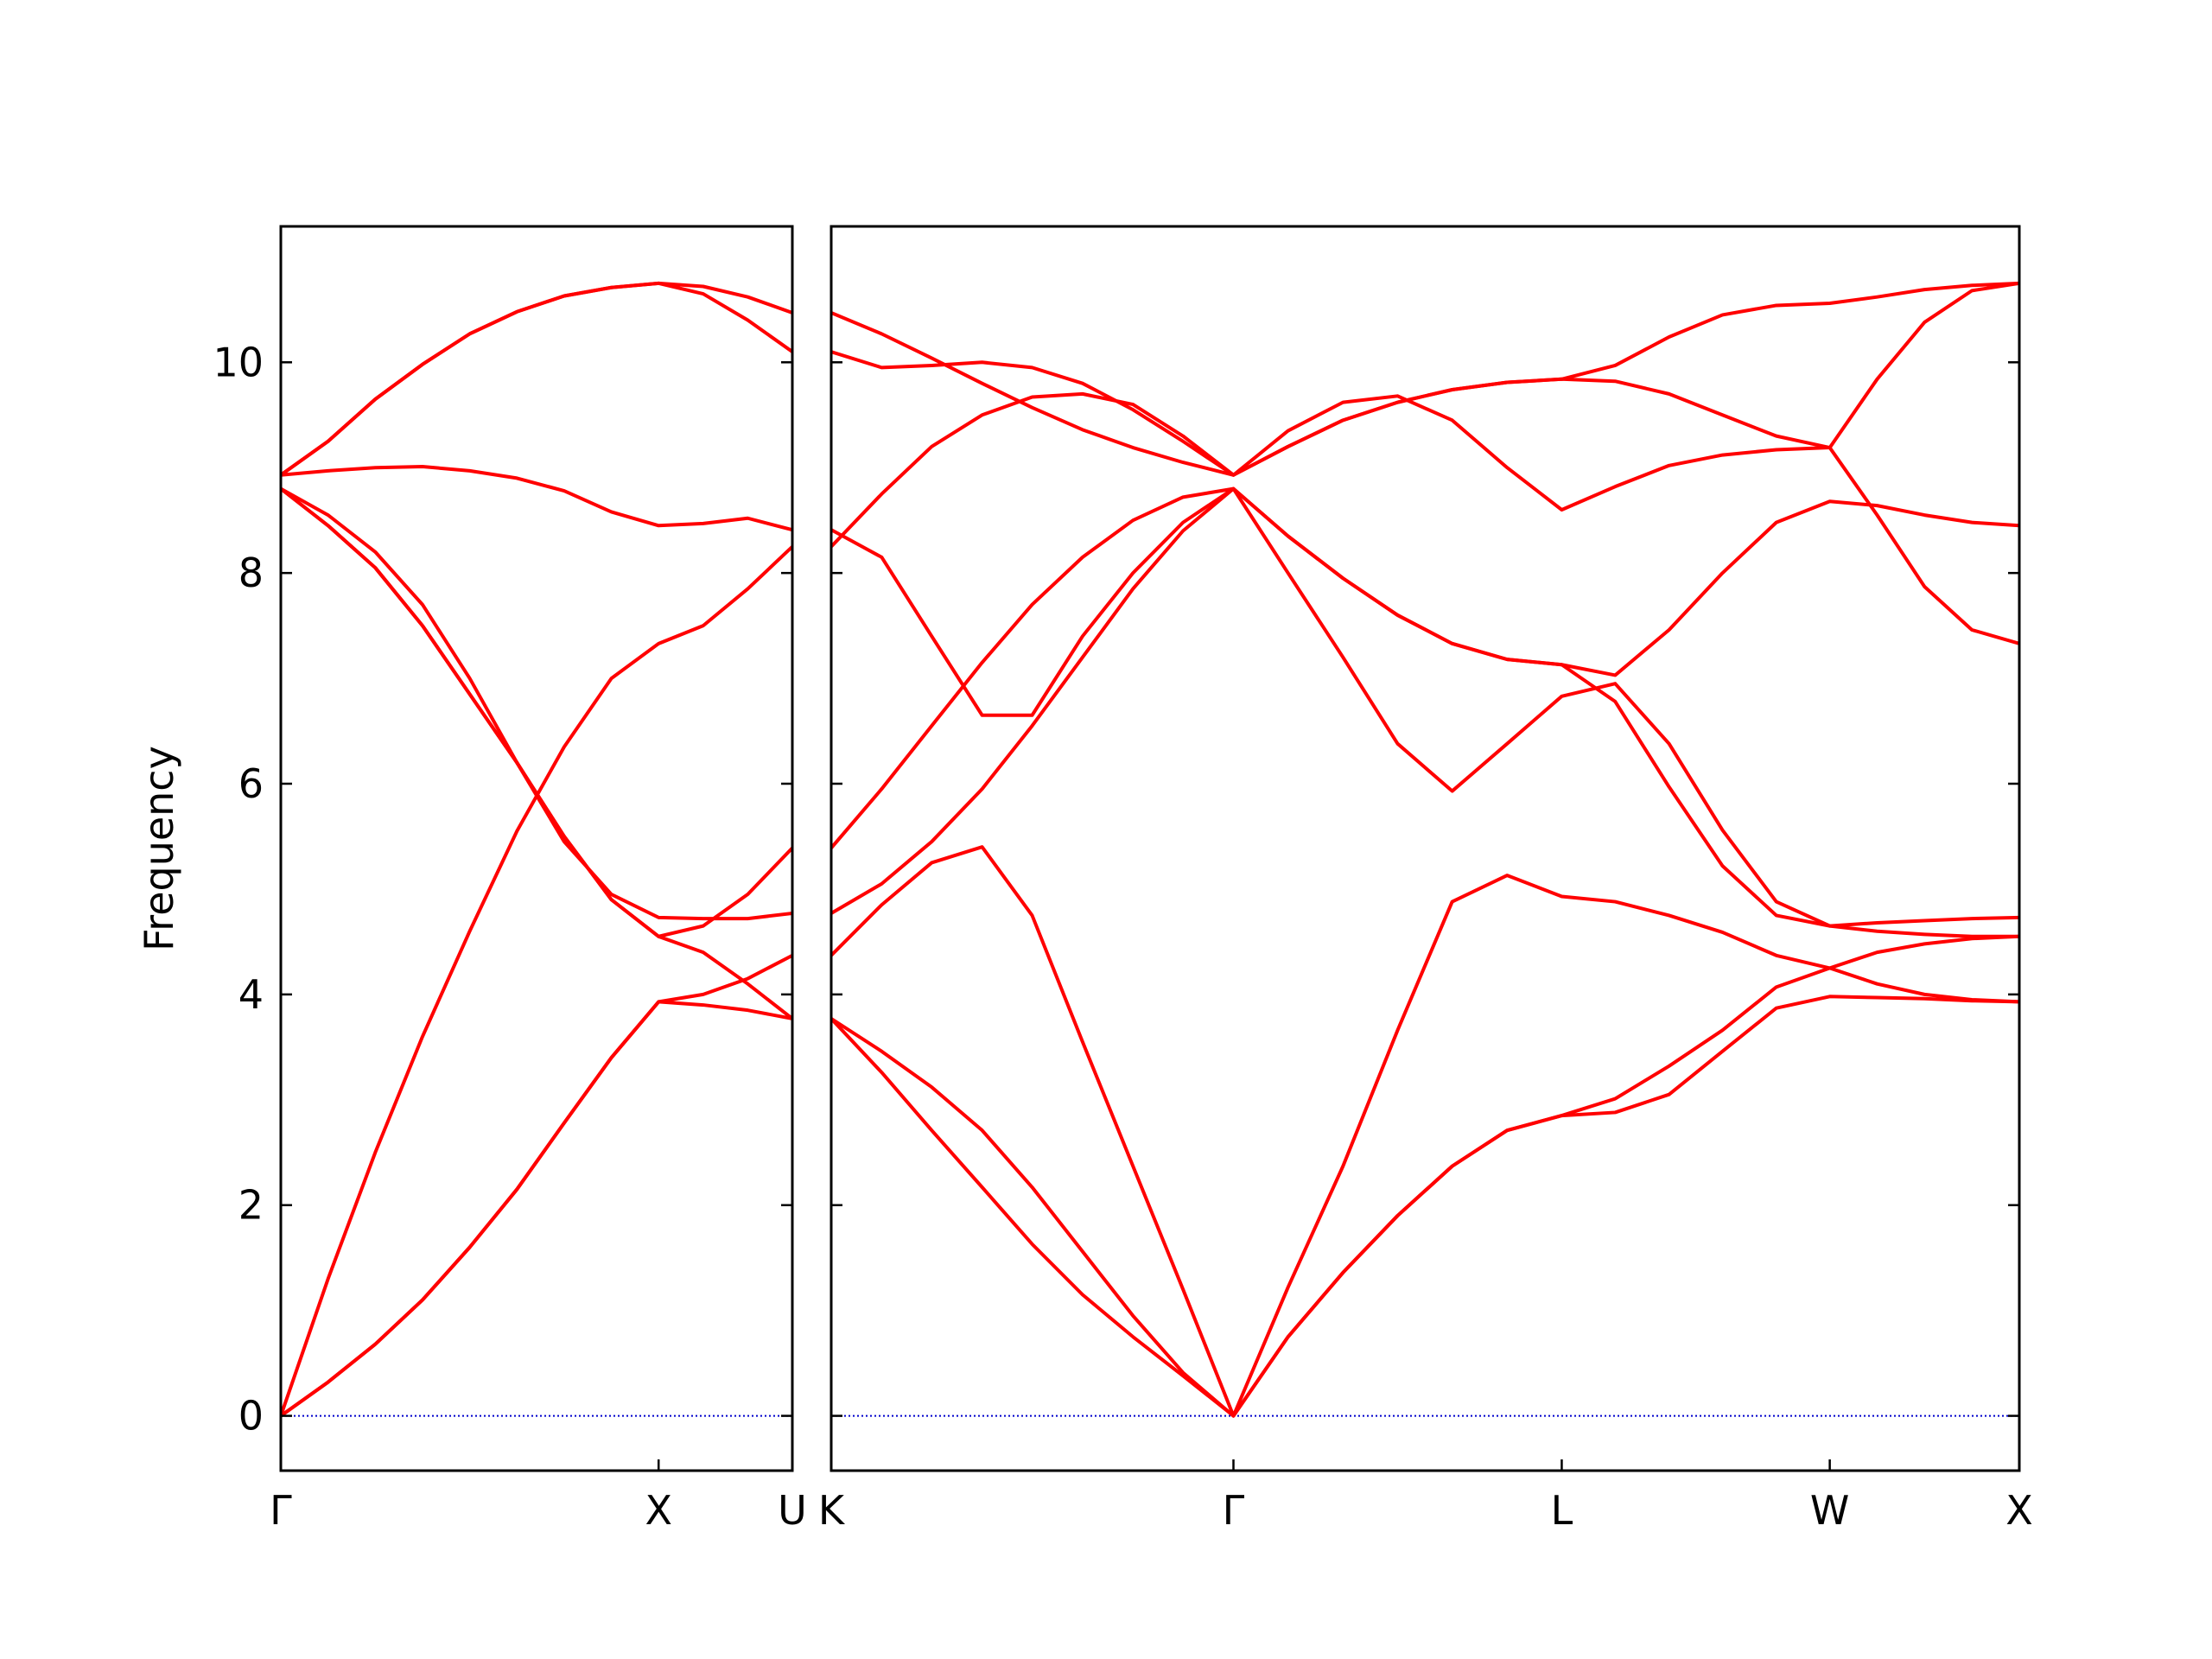 The image size is (2212, 1659). What do you see at coordinates (251, 994) in the screenshot?
I see `y-tick-label: 4` at bounding box center [251, 994].